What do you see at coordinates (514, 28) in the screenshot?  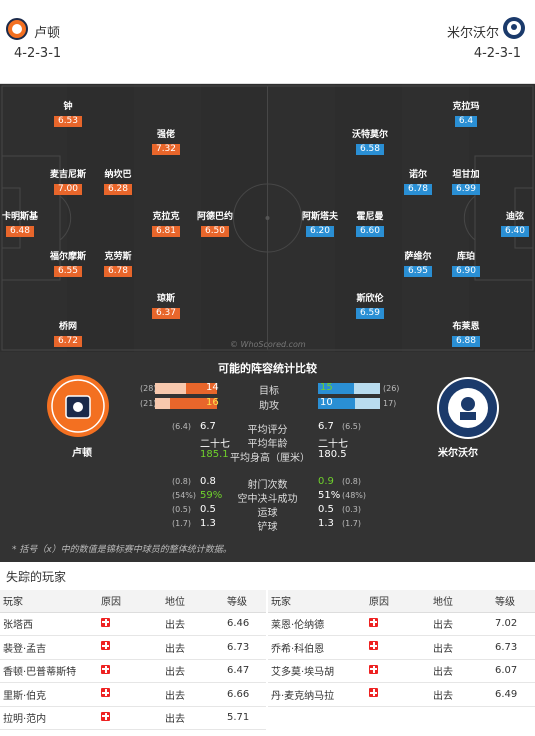 I see `millwall-badge-icon` at bounding box center [514, 28].